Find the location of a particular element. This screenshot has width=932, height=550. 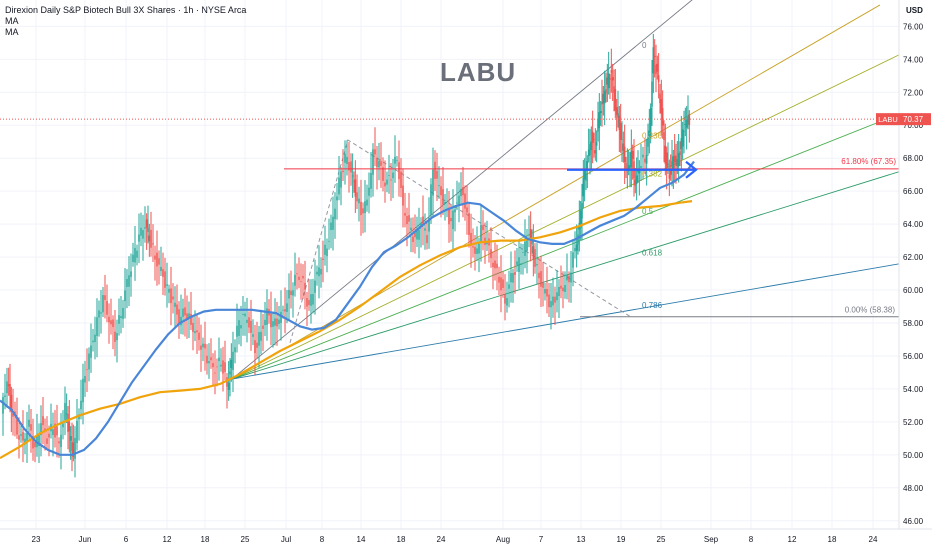

price-tick-label: 52.00 is located at coordinates (913, 422).